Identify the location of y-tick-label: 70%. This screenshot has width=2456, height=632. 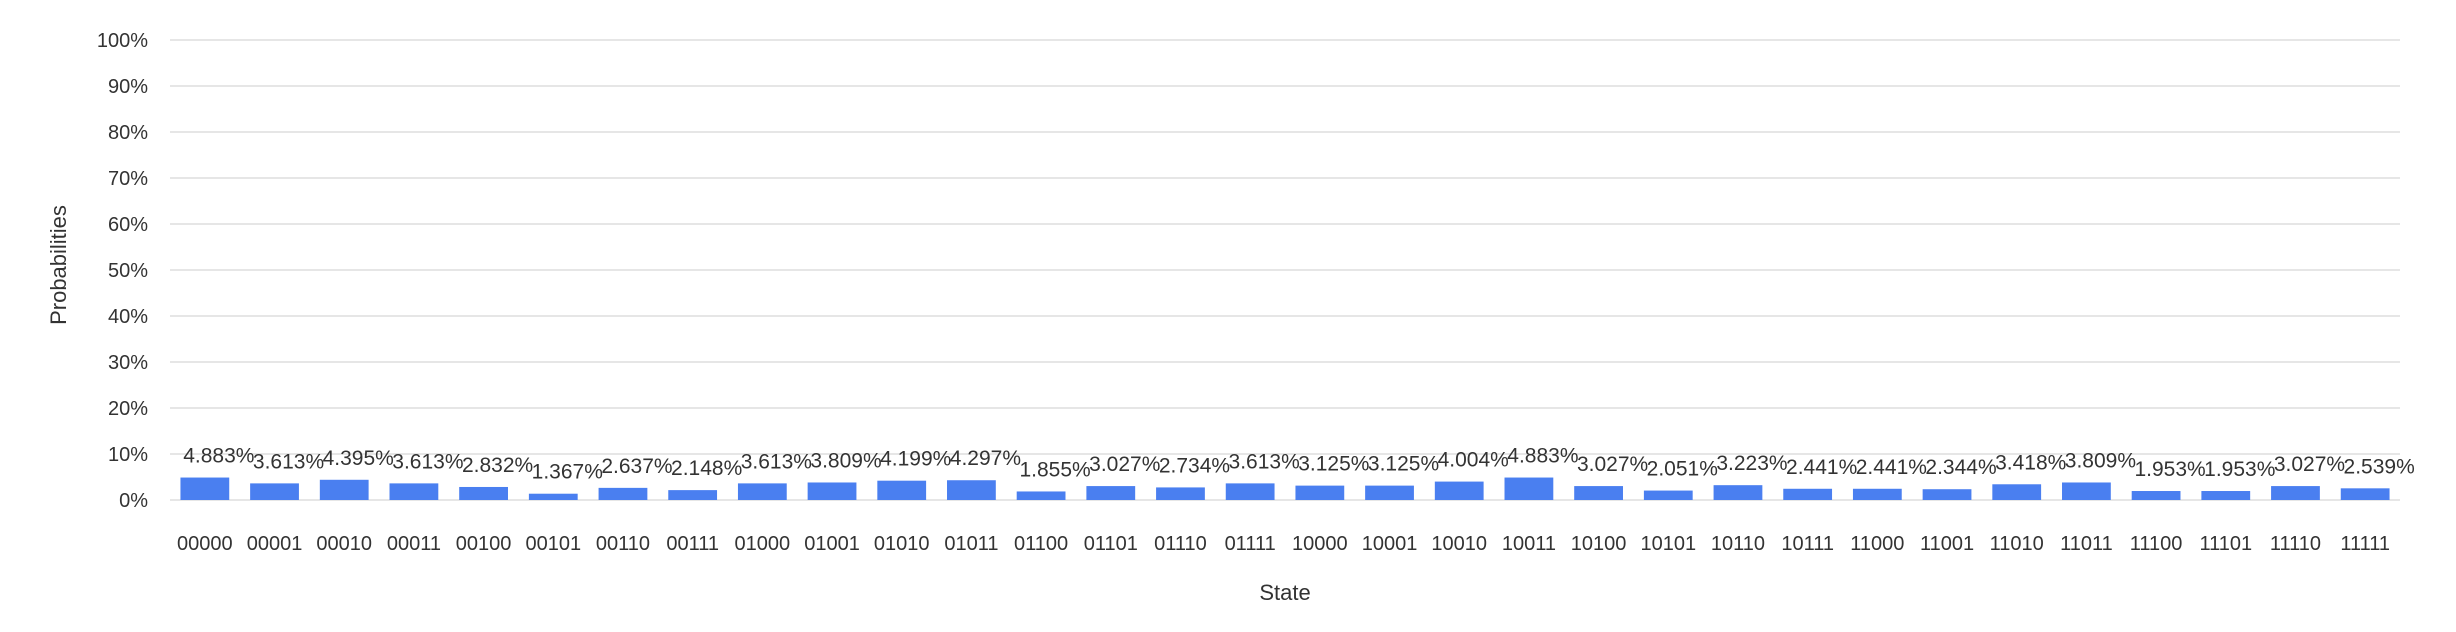
(128, 179).